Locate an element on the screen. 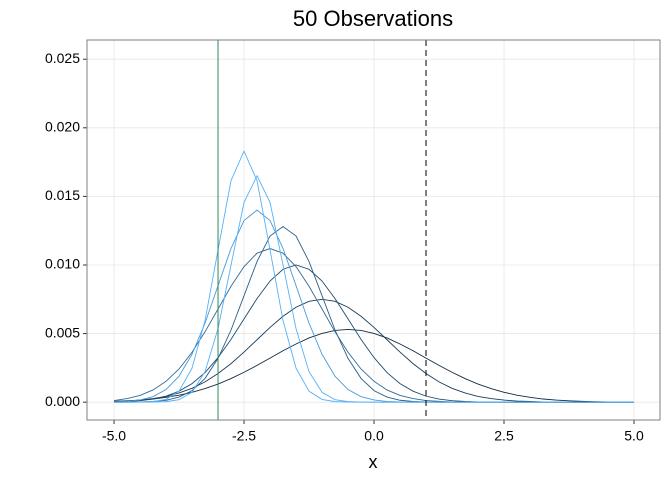 The height and width of the screenshot is (480, 672). x-tick-label: 2.5 is located at coordinates (504, 436).